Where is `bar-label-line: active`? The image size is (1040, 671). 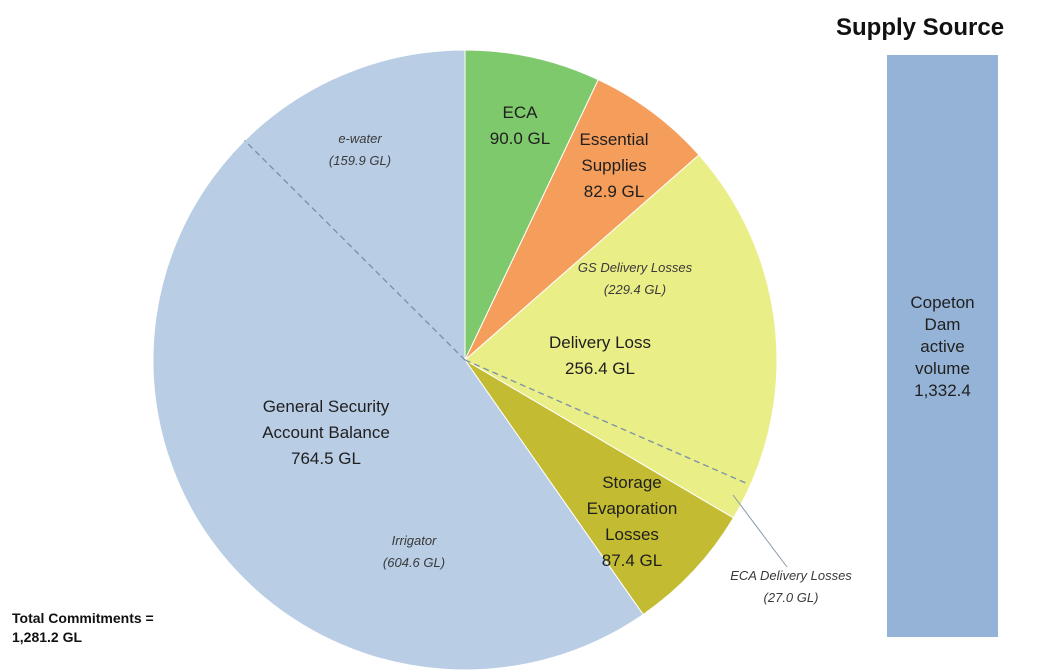
bar-label-line: active is located at coordinates (942, 346).